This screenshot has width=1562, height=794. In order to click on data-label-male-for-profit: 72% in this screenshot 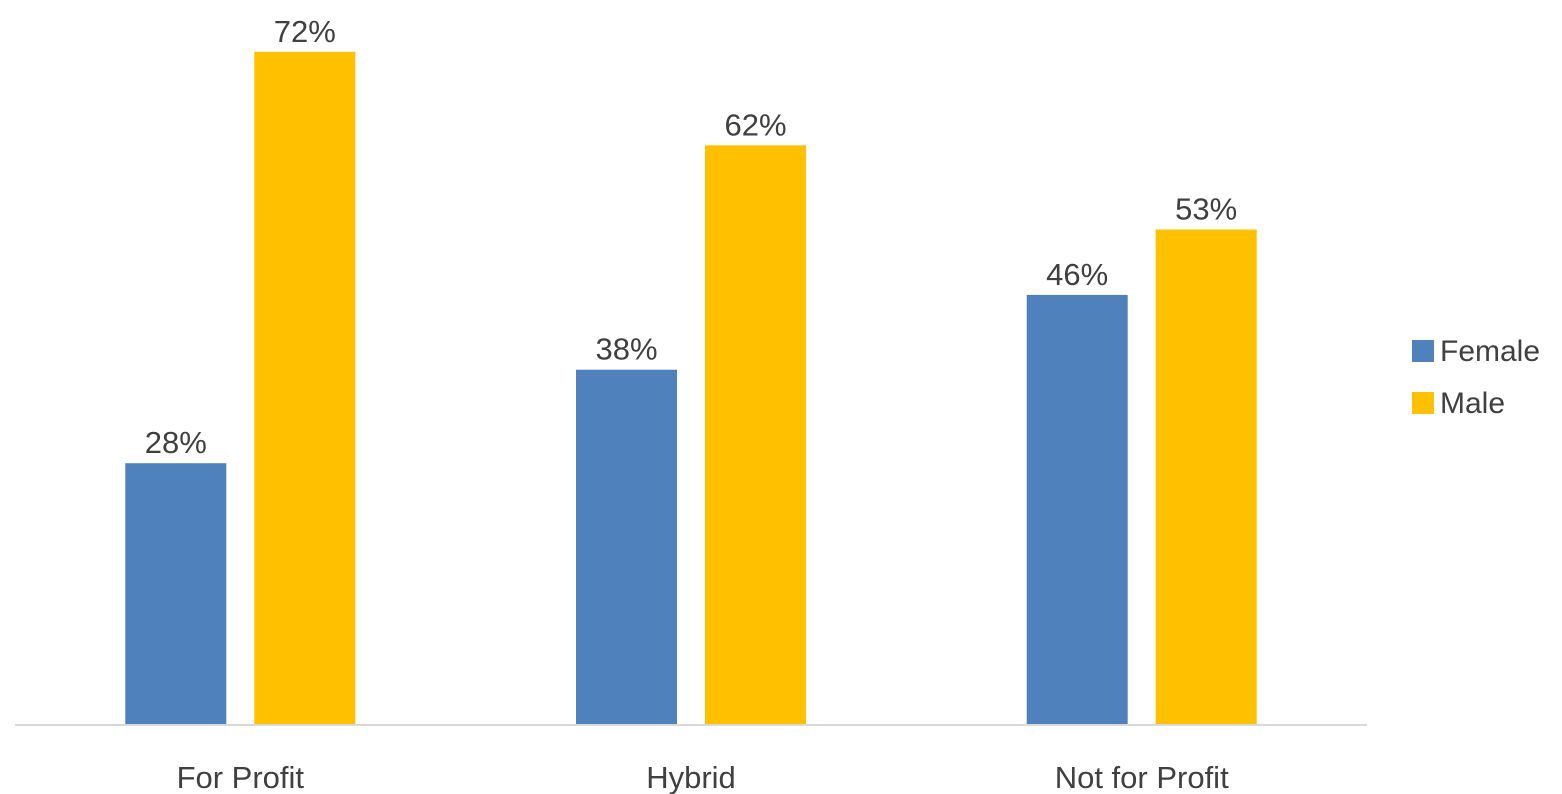, I will do `click(305, 31)`.